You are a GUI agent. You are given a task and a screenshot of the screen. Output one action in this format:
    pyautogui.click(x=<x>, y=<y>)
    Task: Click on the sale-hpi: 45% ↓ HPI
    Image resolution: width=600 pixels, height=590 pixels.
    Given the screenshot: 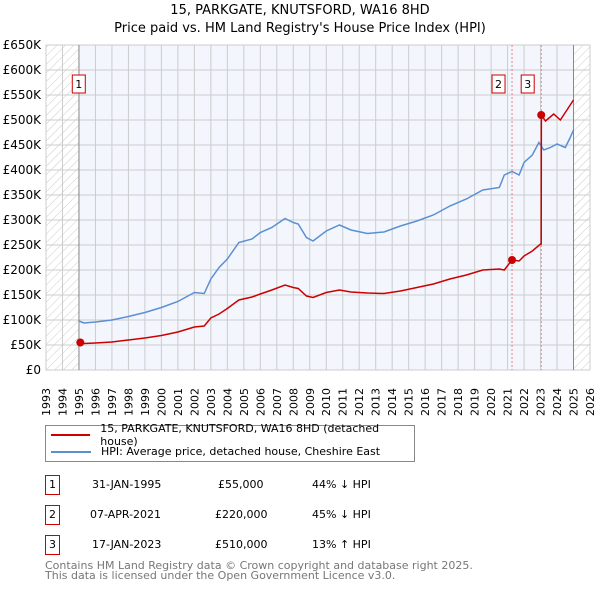 What is the action you would take?
    pyautogui.click(x=341, y=514)
    